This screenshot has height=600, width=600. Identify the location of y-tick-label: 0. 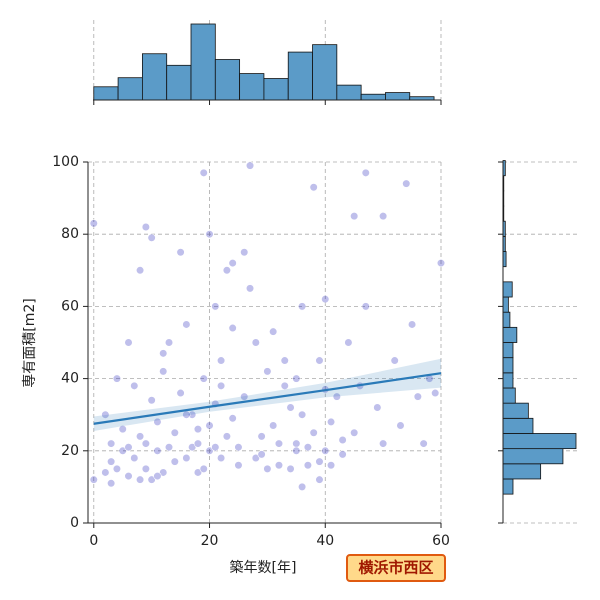
(74, 523).